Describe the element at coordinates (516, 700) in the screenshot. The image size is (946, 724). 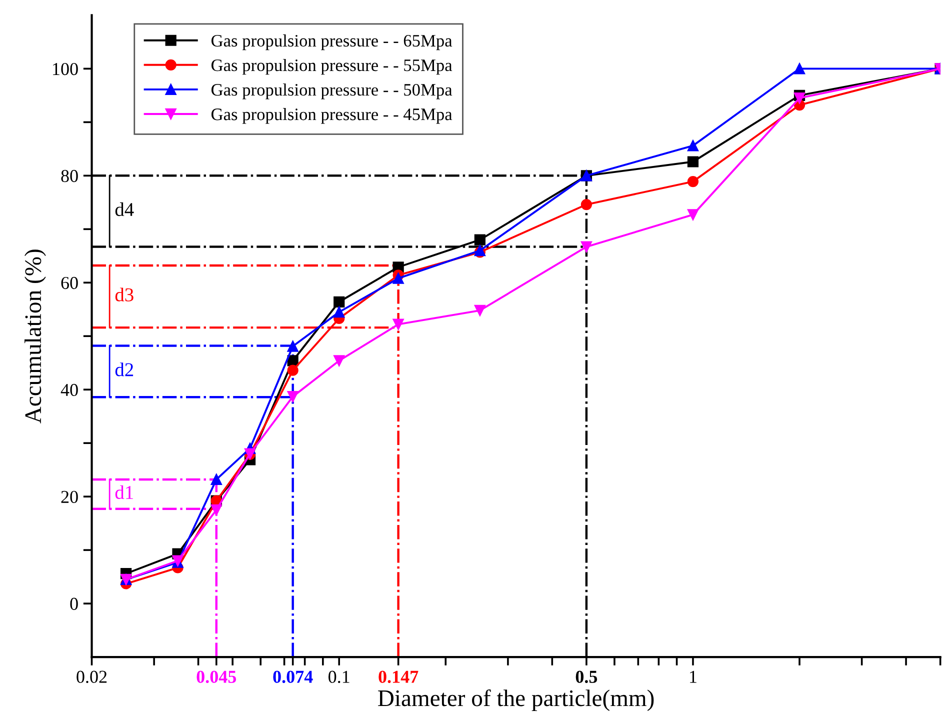
I see `x-axis-title: Diameter of the particle(mm)` at that location.